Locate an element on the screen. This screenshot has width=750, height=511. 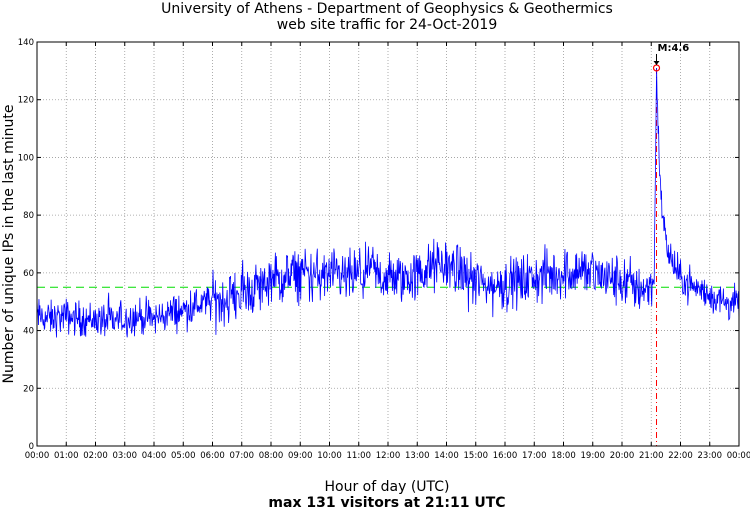
x-tick-label: 12:00 is located at coordinates (388, 456).